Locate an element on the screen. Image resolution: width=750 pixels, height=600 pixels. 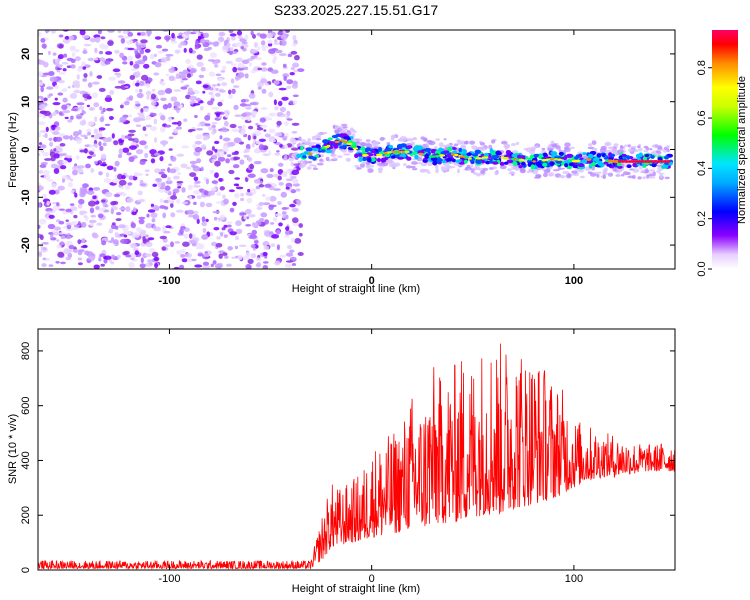
spectrogram-y-tick-label: -20 is located at coordinates (26, 245).